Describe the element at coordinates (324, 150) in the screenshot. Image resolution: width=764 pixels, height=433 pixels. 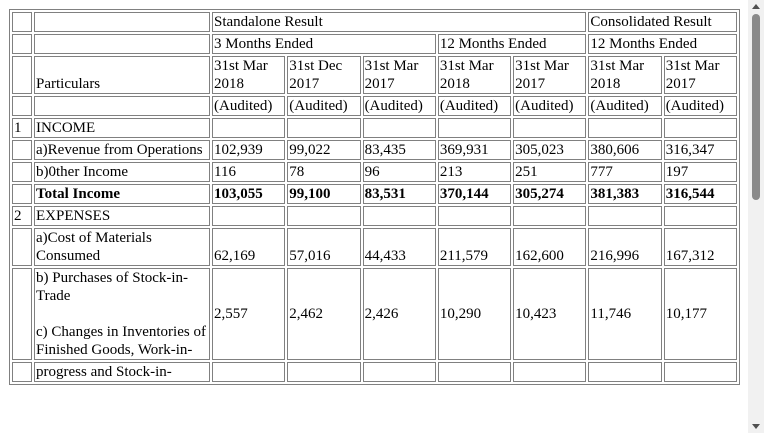
I see `value-cell: 99,022` at that location.